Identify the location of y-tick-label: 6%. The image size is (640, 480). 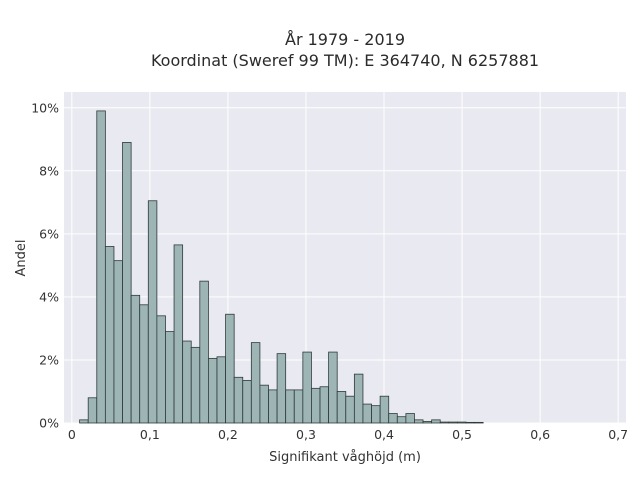
(49, 233).